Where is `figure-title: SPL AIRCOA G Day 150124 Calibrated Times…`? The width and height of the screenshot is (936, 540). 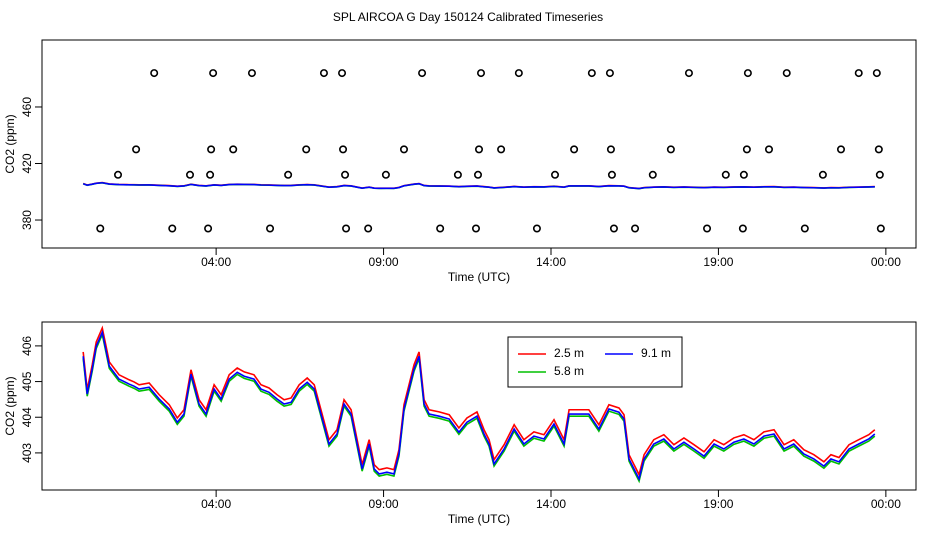
figure-title: SPL AIRCOA G Day 150124 Calibrated Times… is located at coordinates (468, 17).